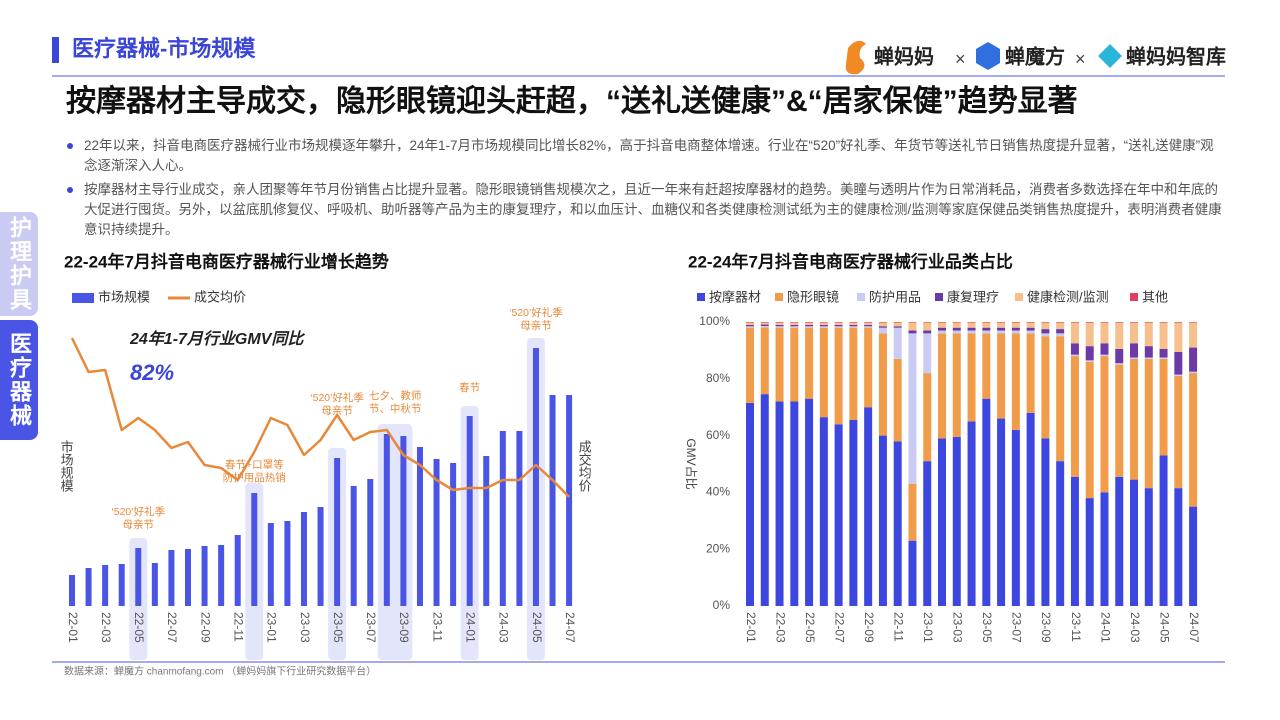 The width and height of the screenshot is (1280, 720). Describe the element at coordinates (437, 627) in the screenshot. I see `x-tick-label: 23-11` at that location.